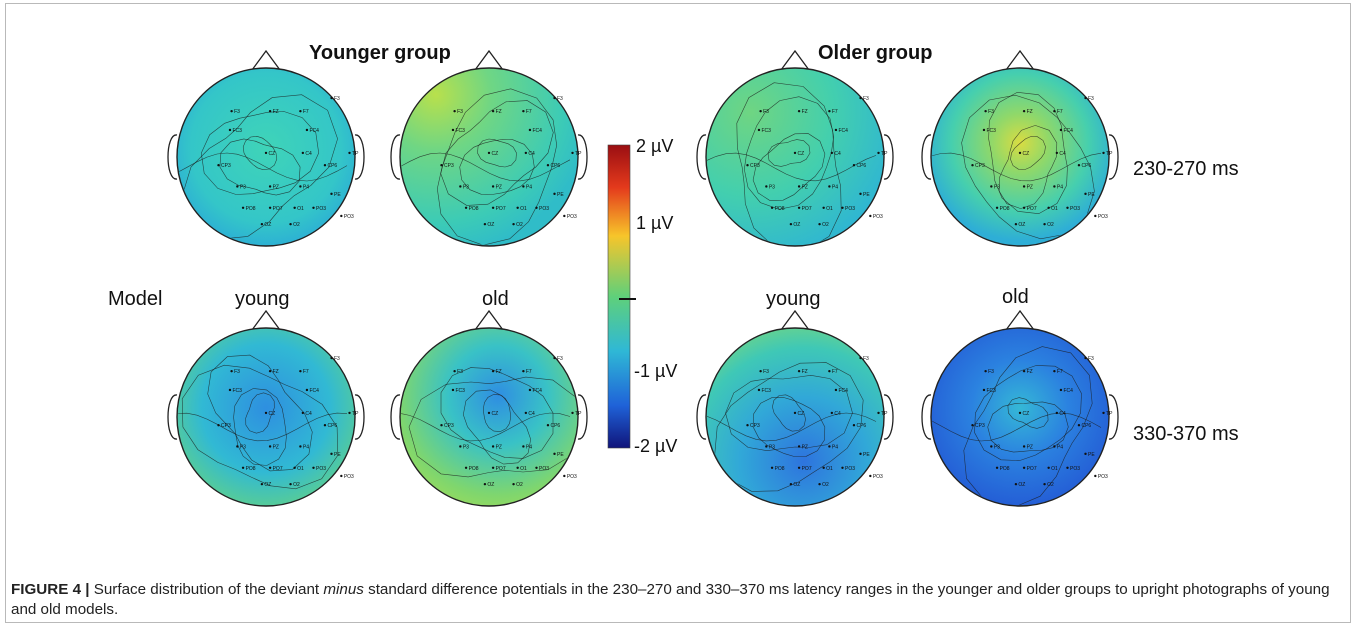 This screenshot has width=1358, height=631. I want to click on scalp-map, so click(489, 157).